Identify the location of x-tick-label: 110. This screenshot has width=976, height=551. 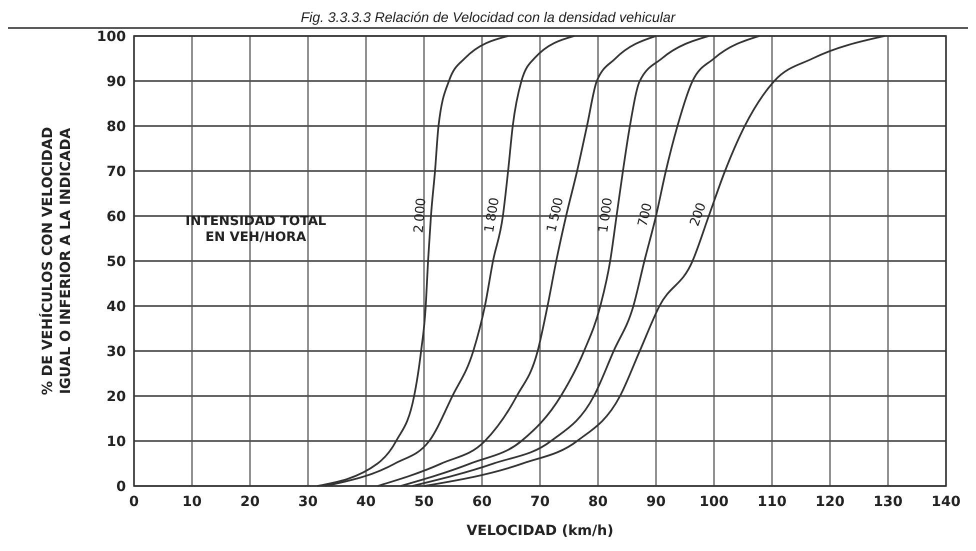
(772, 502).